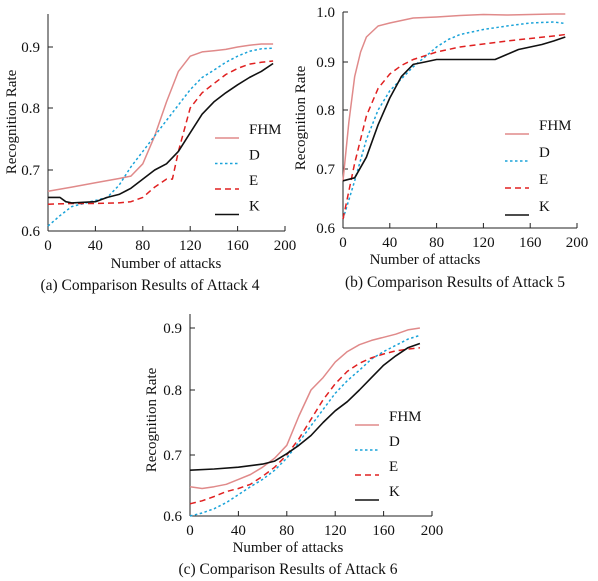 Image resolution: width=598 pixels, height=581 pixels. What do you see at coordinates (325, 13) in the screenshot?
I see `y-tick-label: 1.0` at bounding box center [325, 13].